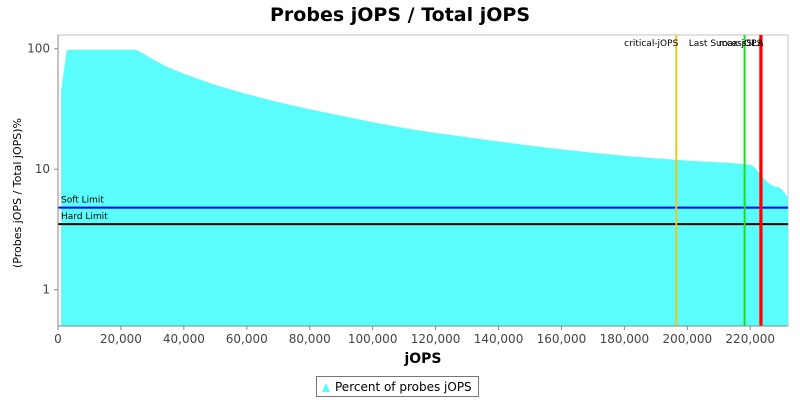 The width and height of the screenshot is (800, 400). What do you see at coordinates (400, 15) in the screenshot?
I see `chart-title: Probes jOPS / Total jOPS` at bounding box center [400, 15].